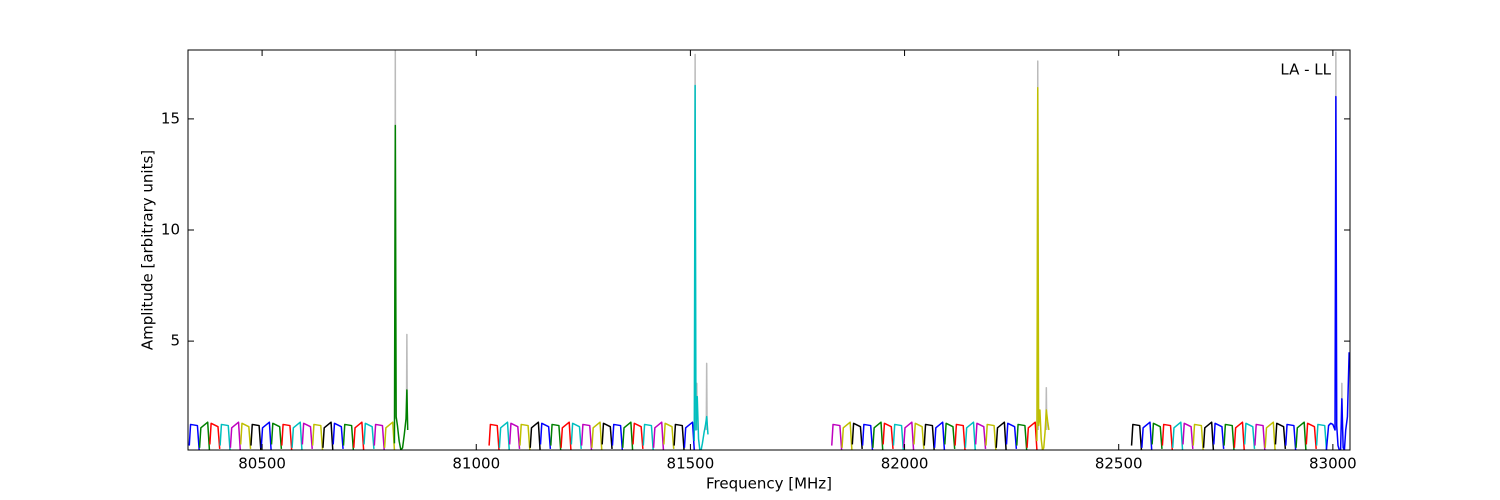 The width and height of the screenshot is (1500, 500). Describe the element at coordinates (1305, 70) in the screenshot. I see `annotation: LA - LL` at that location.